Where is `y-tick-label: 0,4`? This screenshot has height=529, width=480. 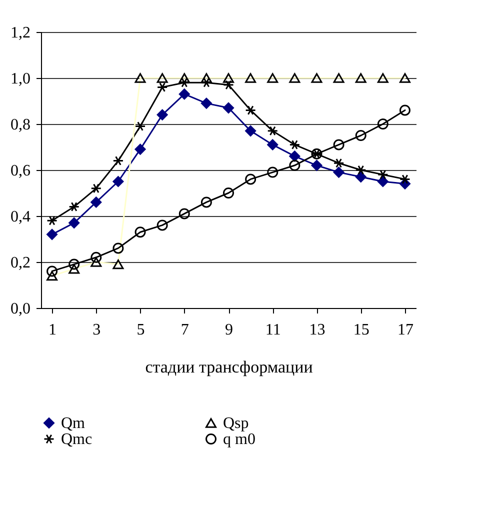 y-tick-label: 0,4 is located at coordinates (20, 217).